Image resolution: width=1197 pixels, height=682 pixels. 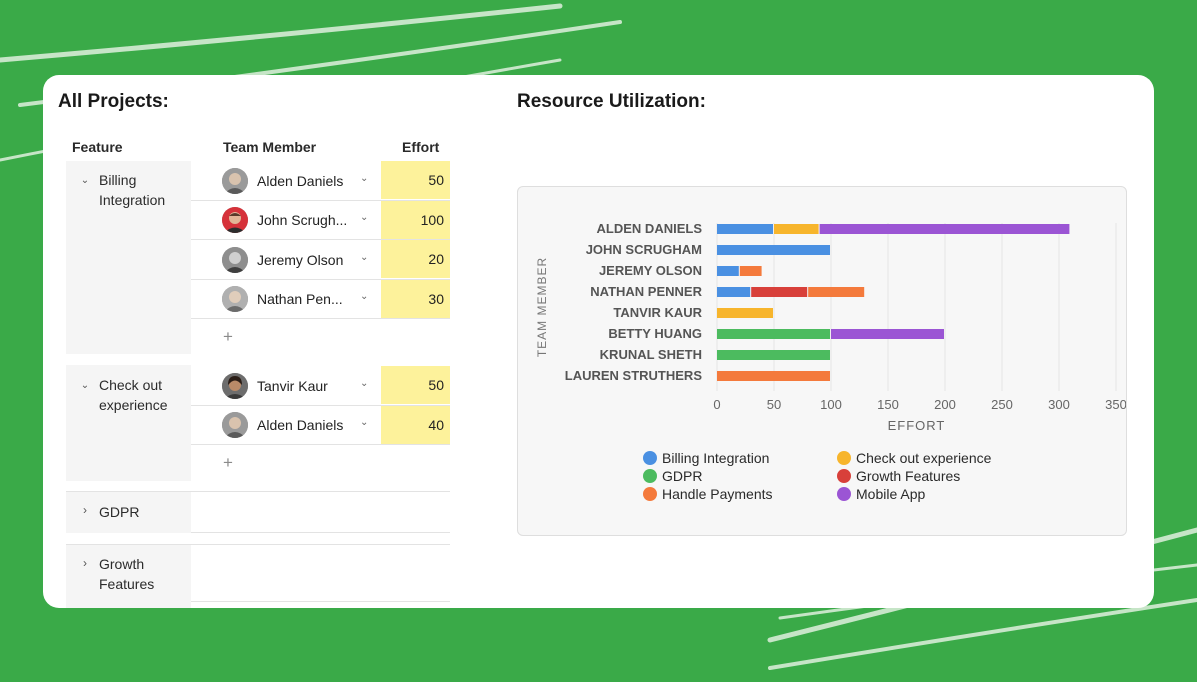 What do you see at coordinates (644, 249) in the screenshot?
I see `y-tick-label: JOHN SCRUGHAM` at bounding box center [644, 249].